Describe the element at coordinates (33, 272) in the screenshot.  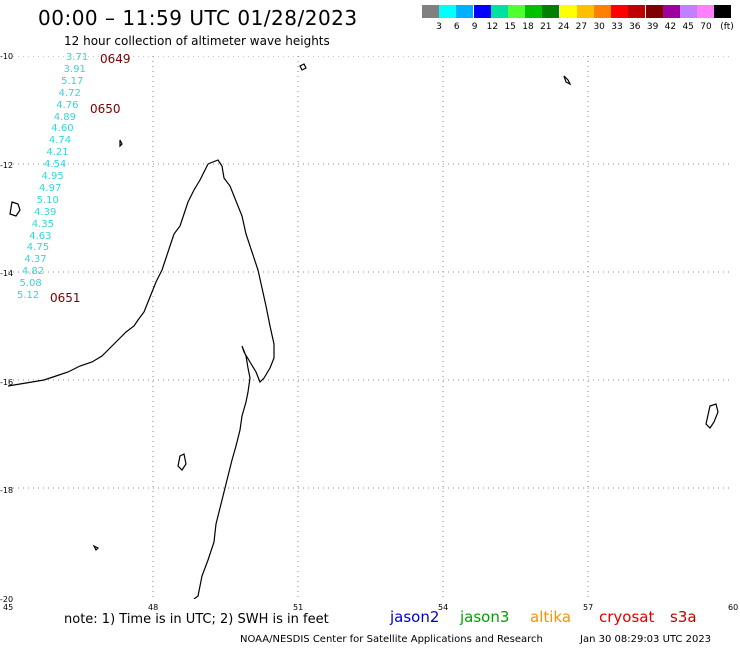
I see `wave-height-value: 4.82` at that location.